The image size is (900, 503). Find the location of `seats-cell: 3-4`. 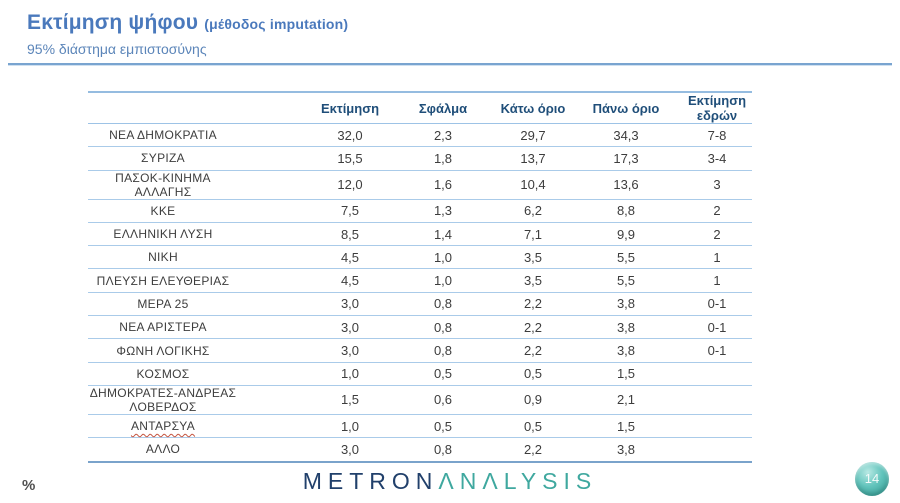

seats-cell: 3-4 is located at coordinates (710, 158).